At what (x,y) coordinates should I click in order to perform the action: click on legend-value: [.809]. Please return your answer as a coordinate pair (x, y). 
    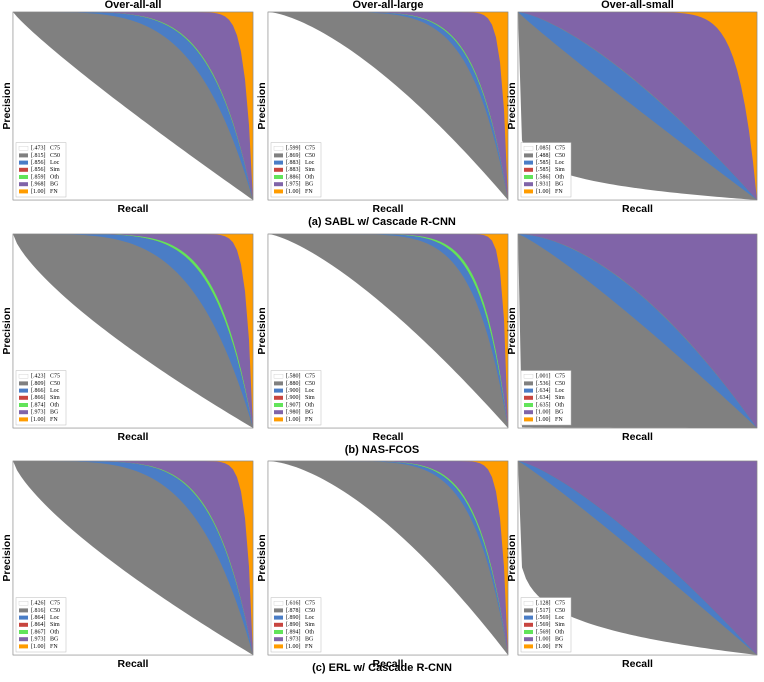
    Looking at the image, I should click on (38, 384).